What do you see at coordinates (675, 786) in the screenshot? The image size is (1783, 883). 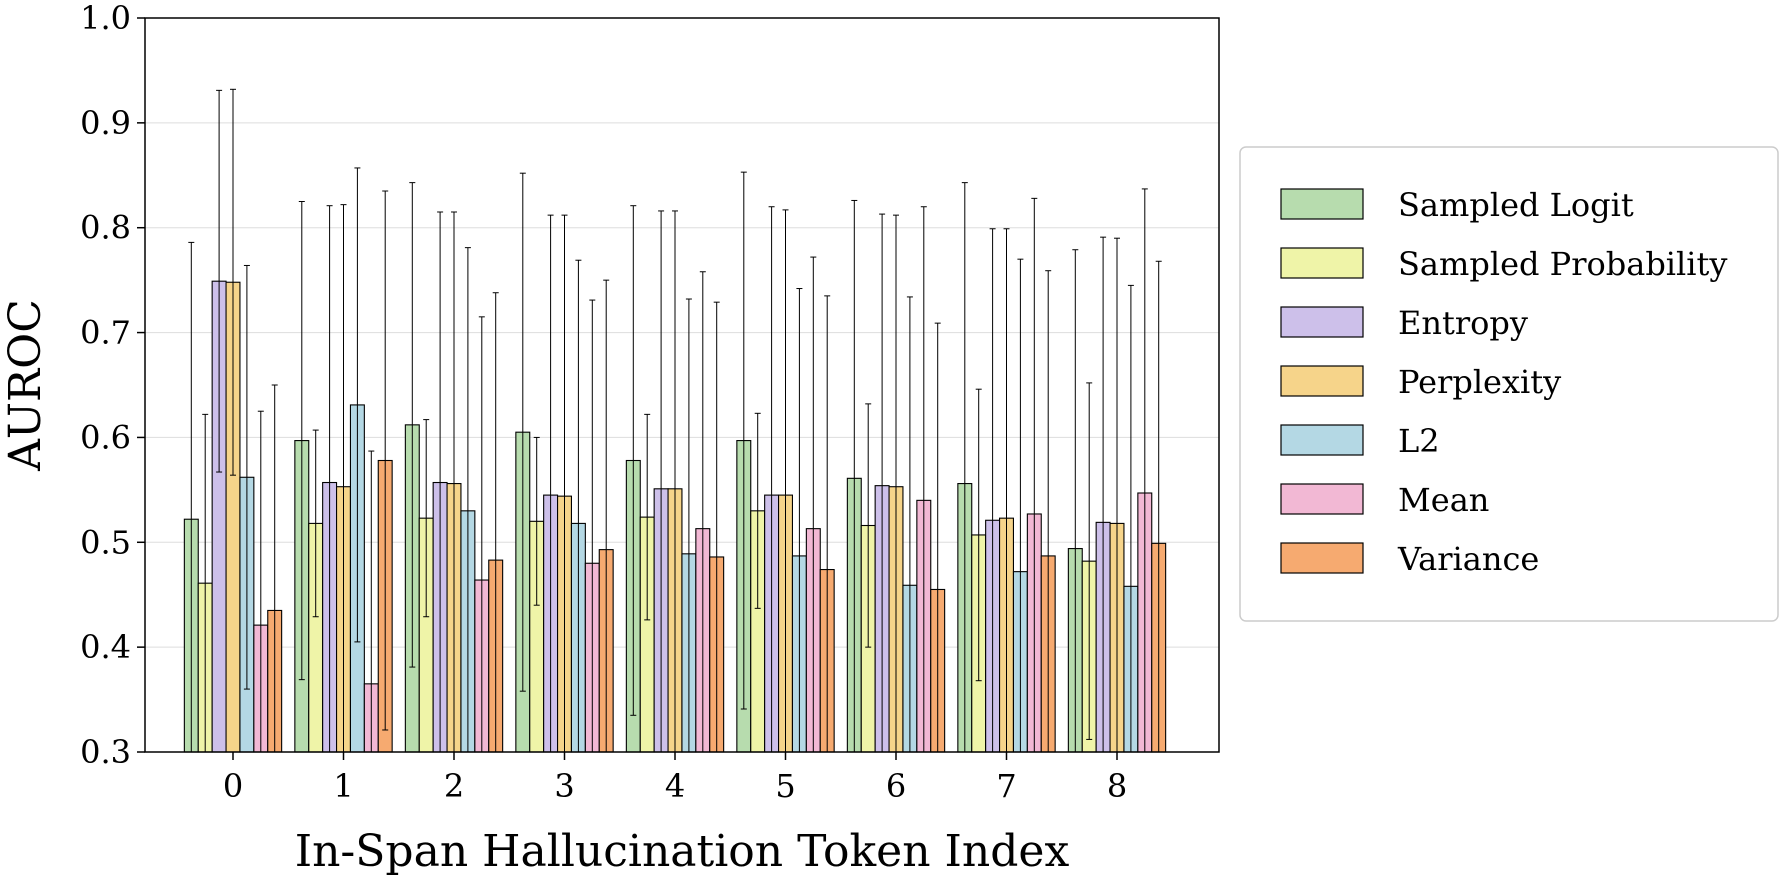 I see `x-tick-label: 4` at bounding box center [675, 786].